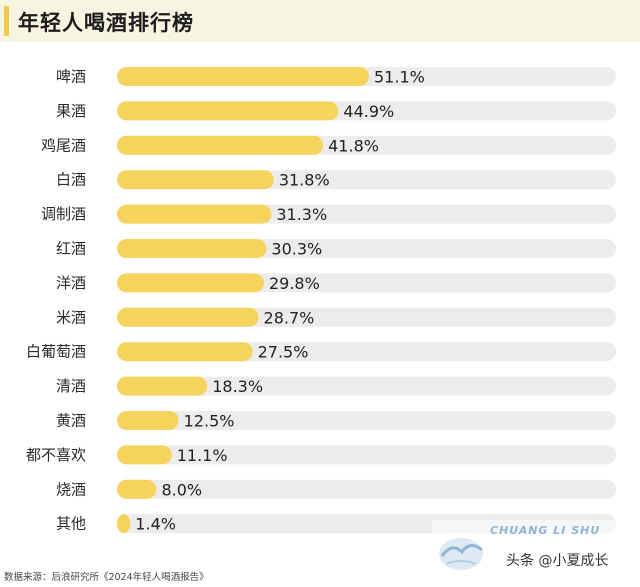 The width and height of the screenshot is (640, 587). What do you see at coordinates (557, 561) in the screenshot?
I see `watermark-handle: 头条 @小夏成长` at bounding box center [557, 561].